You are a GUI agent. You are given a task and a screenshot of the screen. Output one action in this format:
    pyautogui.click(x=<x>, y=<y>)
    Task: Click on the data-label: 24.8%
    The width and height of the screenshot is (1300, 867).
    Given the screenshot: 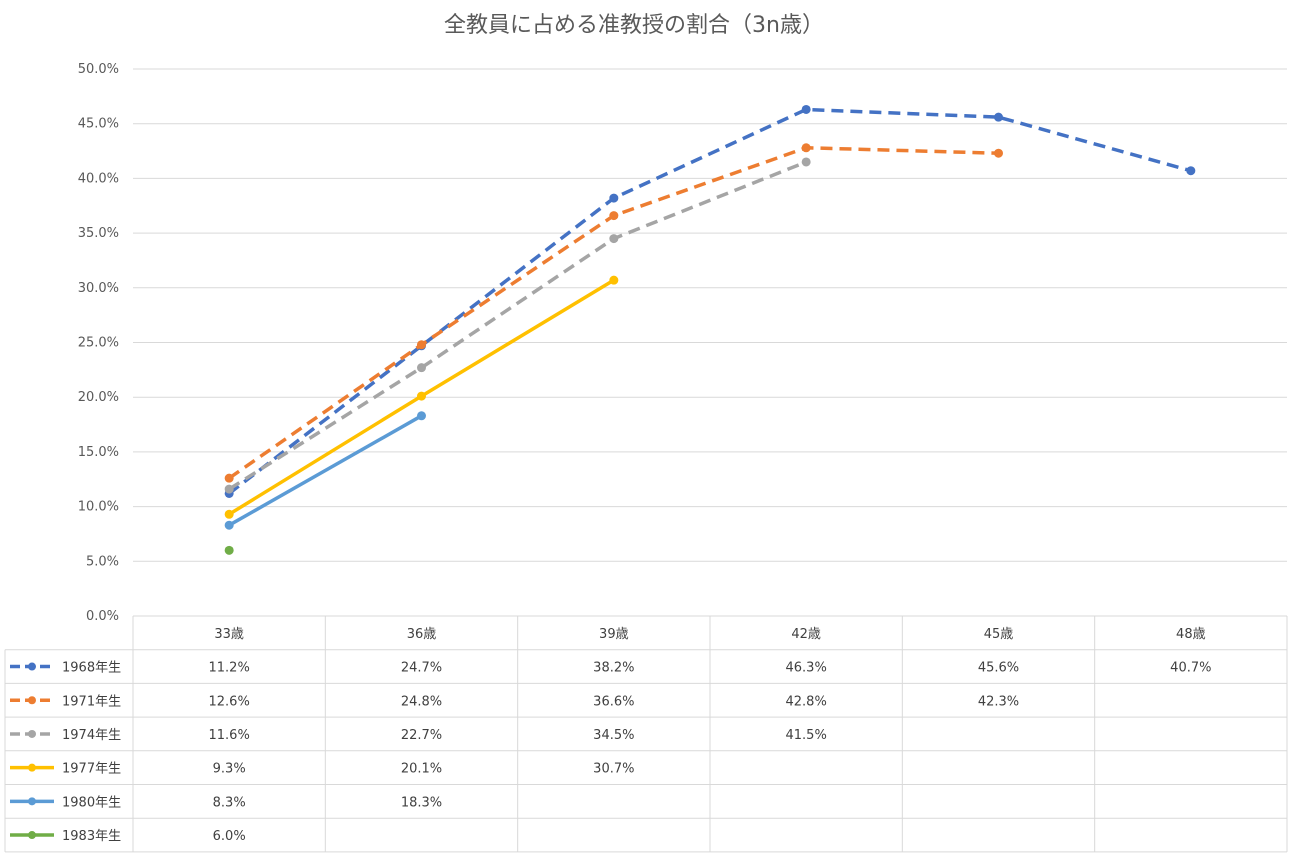 What is the action you would take?
    pyautogui.click(x=421, y=701)
    